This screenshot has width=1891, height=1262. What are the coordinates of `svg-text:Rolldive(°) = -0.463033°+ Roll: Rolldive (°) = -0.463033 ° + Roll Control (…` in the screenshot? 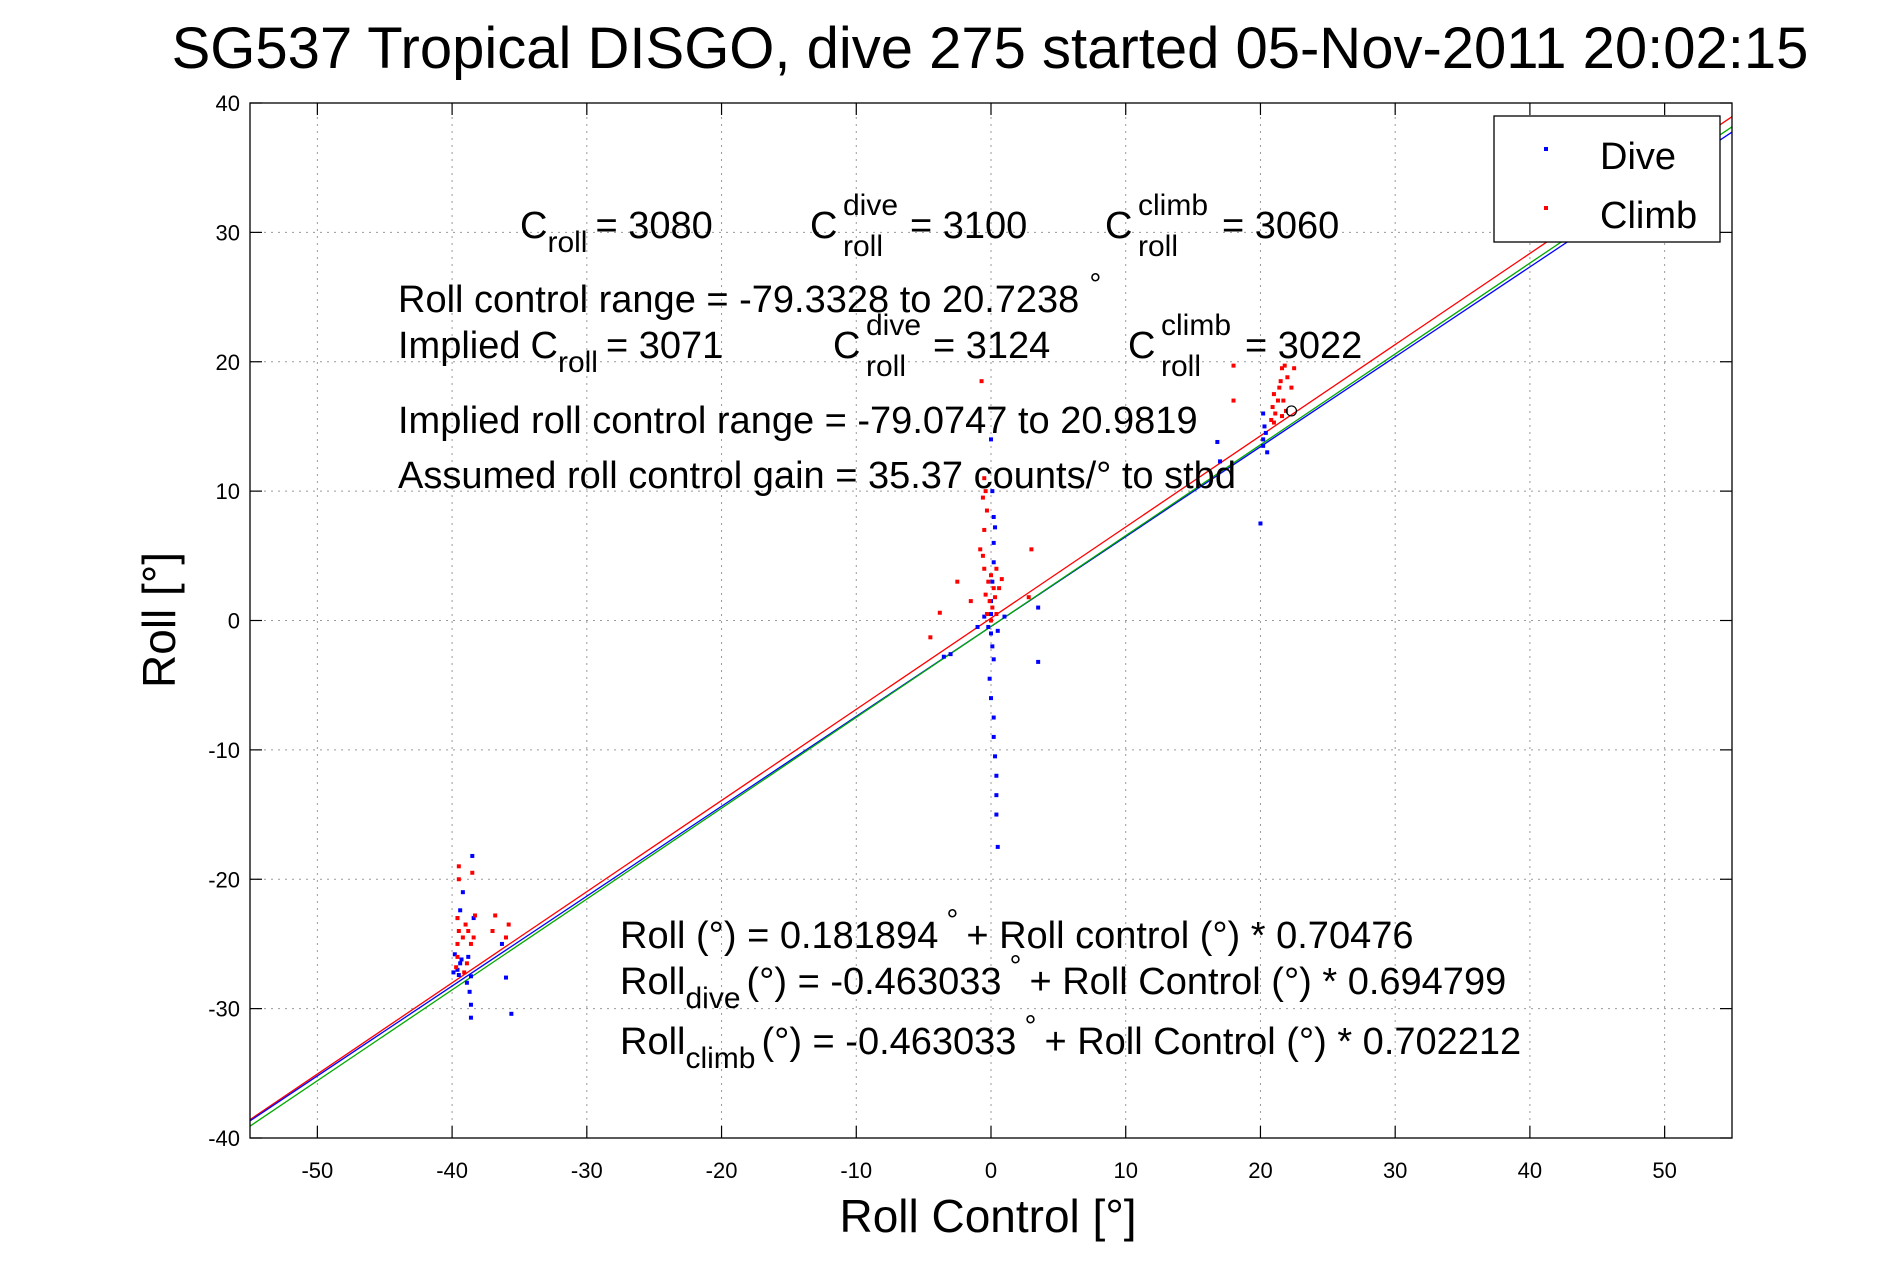 It's located at (1063, 982).